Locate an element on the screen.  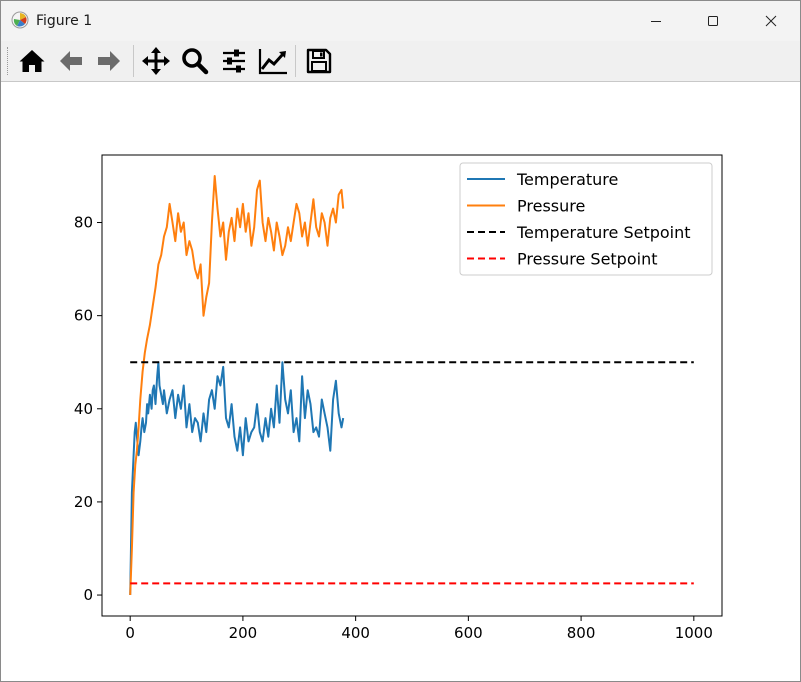
x-tick-label: 800 is located at coordinates (581, 633).